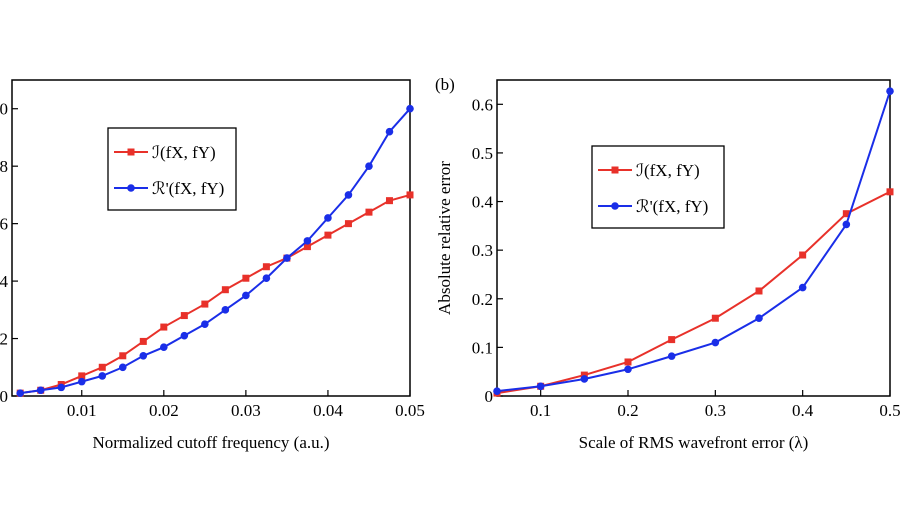  What do you see at coordinates (164, 410) in the screenshot?
I see `x-tick-label: 0.02` at bounding box center [164, 410].